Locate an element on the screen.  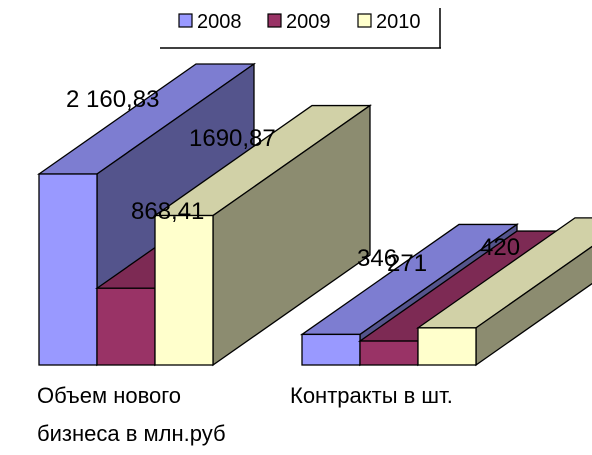
data-label-2009-0: 868,41 is located at coordinates (167, 211).